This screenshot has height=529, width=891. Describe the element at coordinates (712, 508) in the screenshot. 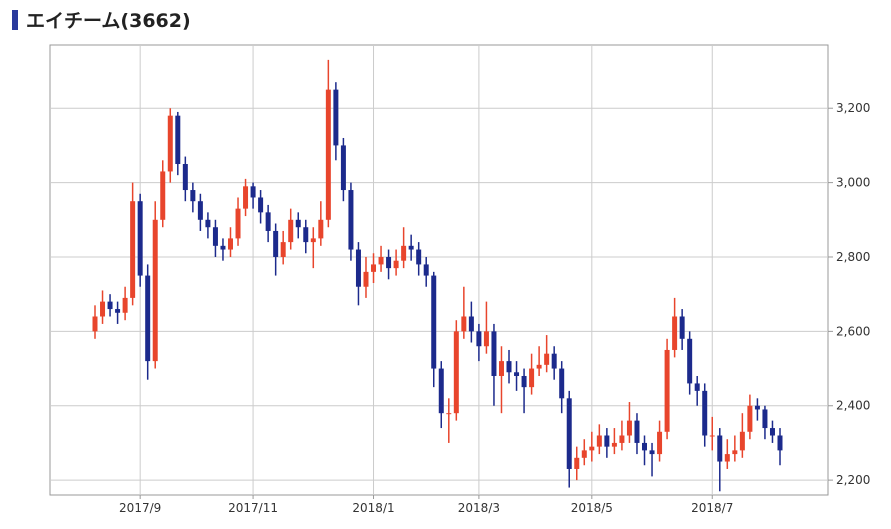

I see `x-tick-label: 2018/7` at that location.